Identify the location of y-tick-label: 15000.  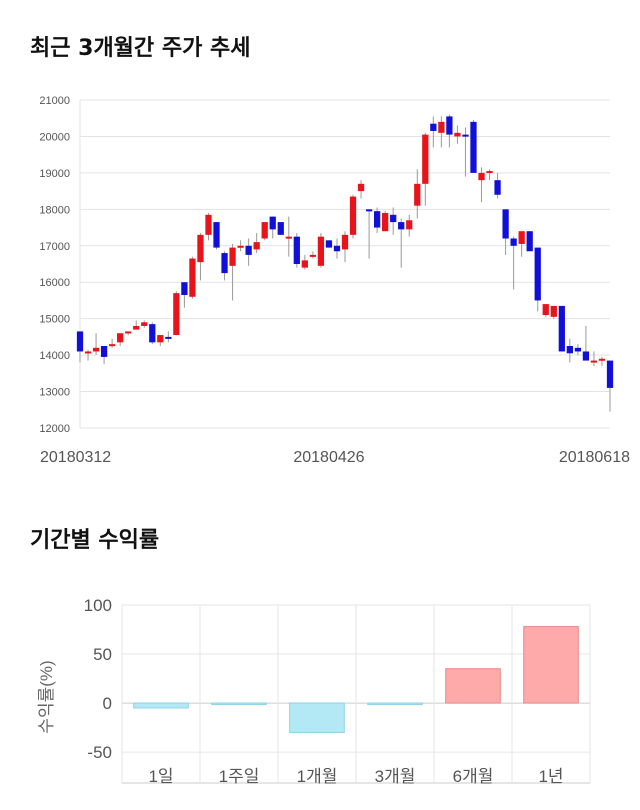
(54, 320).